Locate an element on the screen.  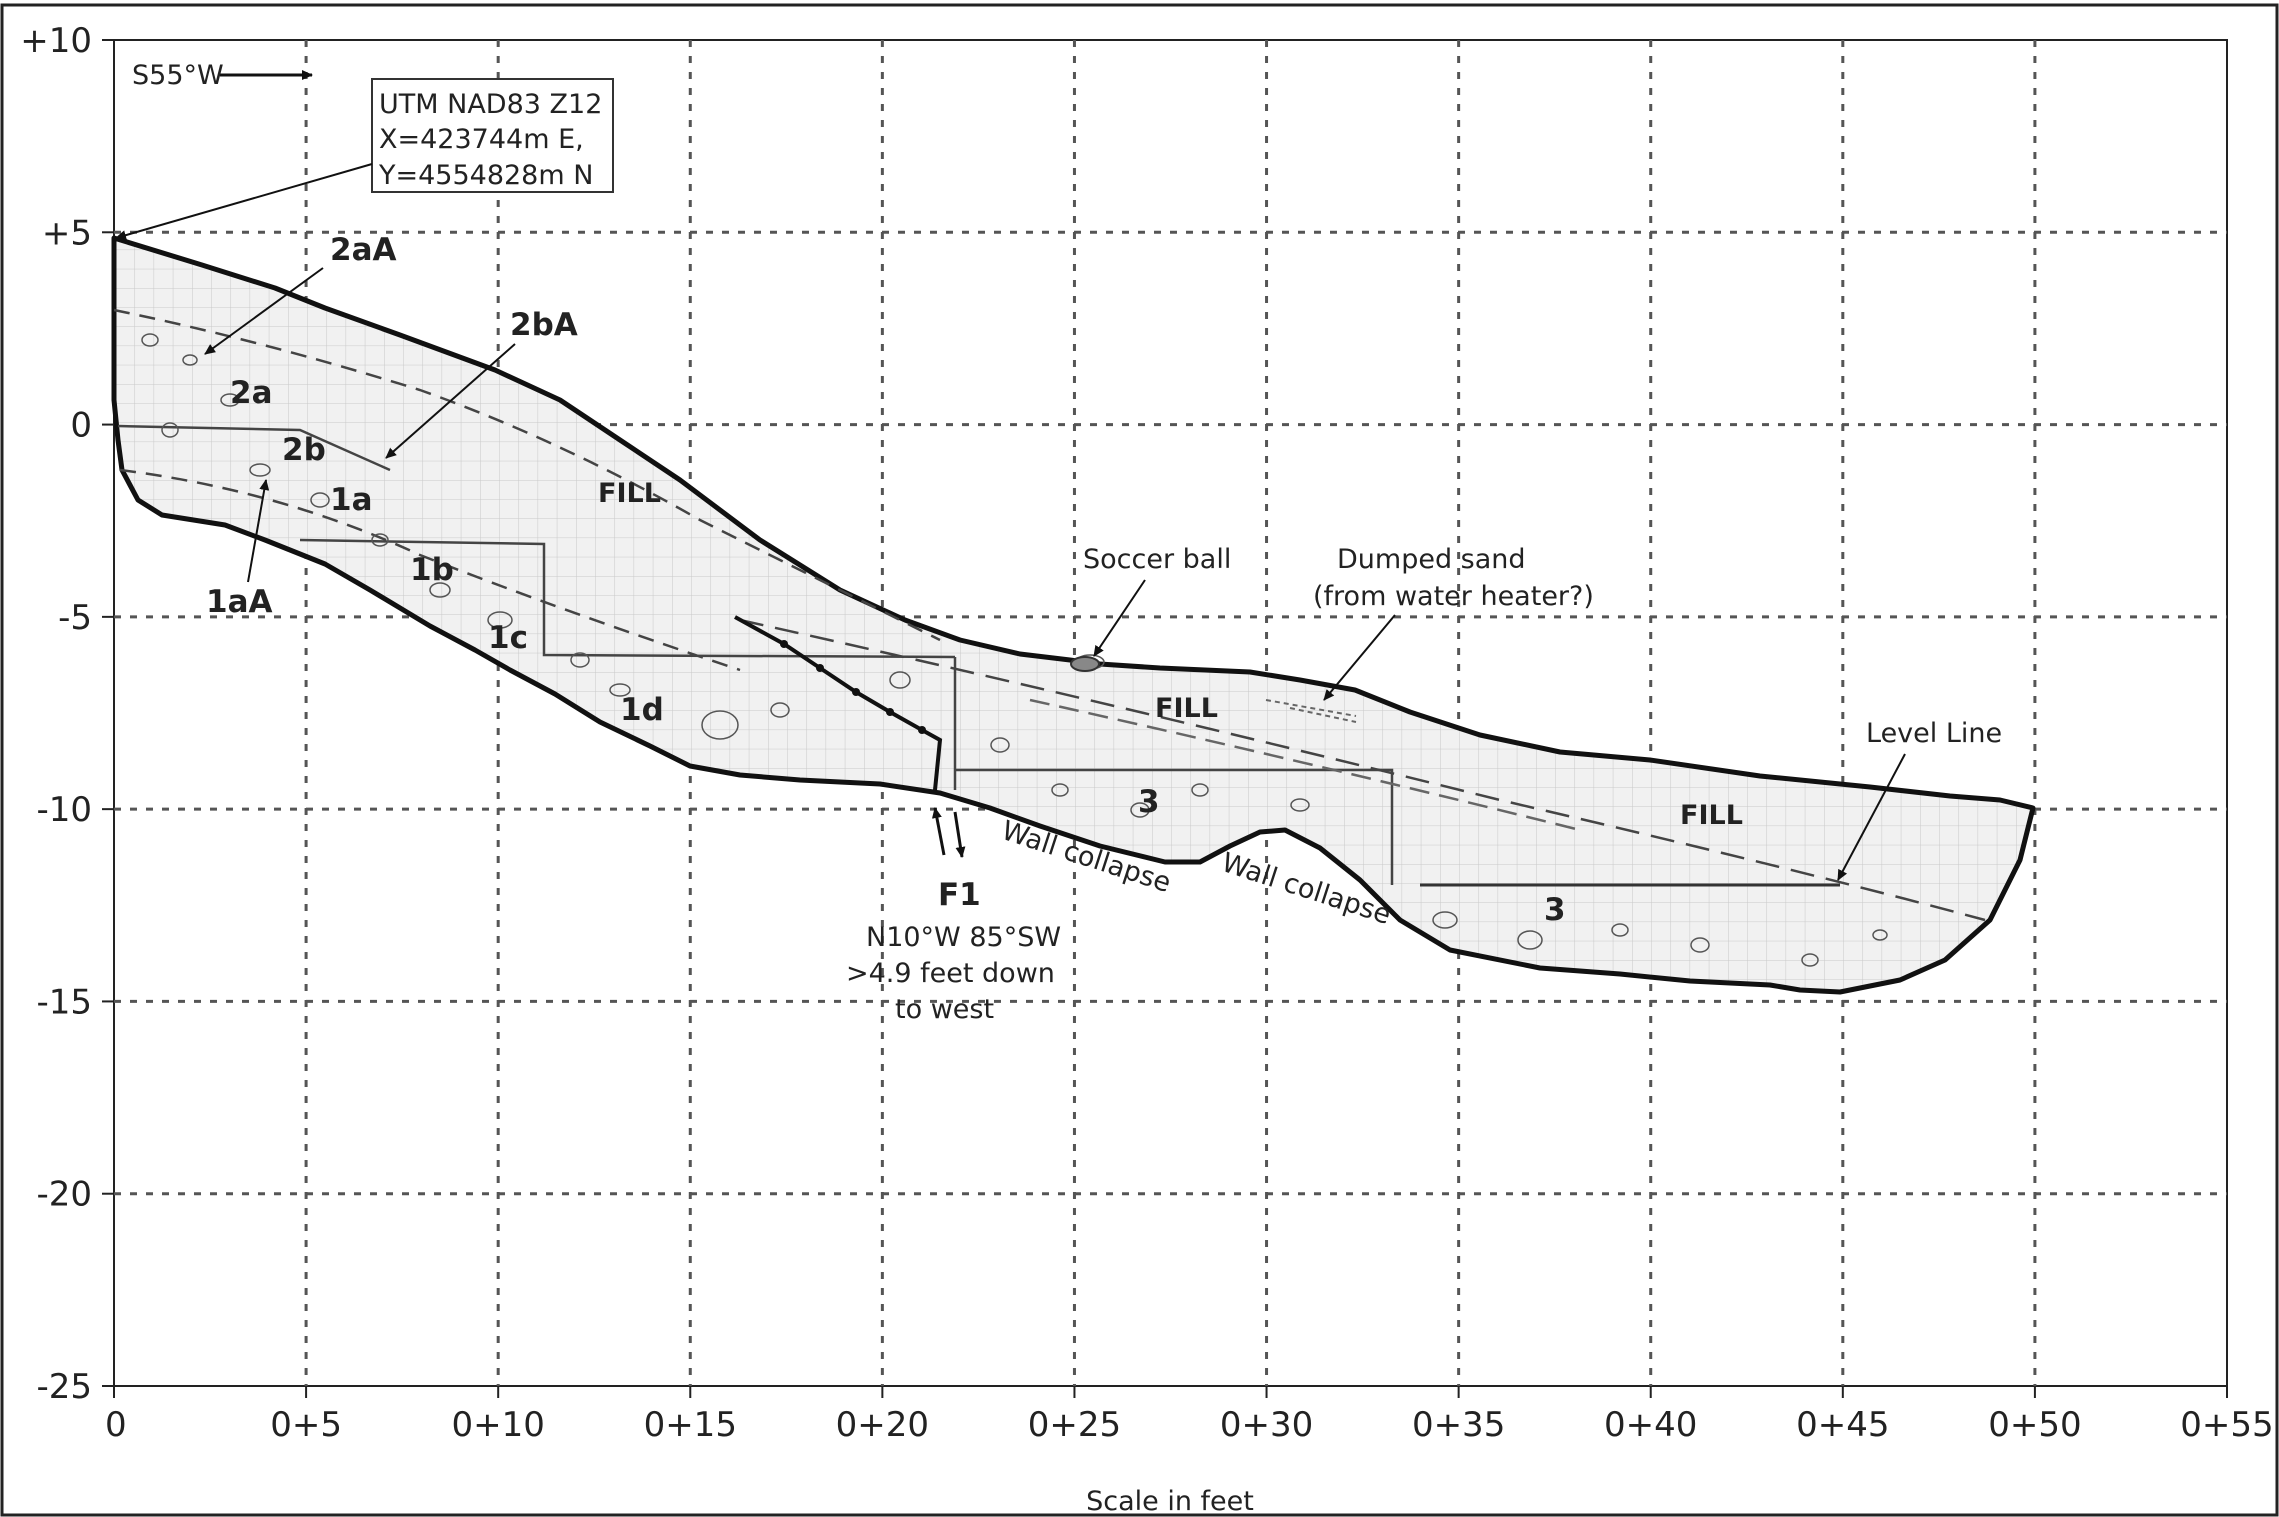
x-tick-label: 0 is located at coordinates (116, 1425).